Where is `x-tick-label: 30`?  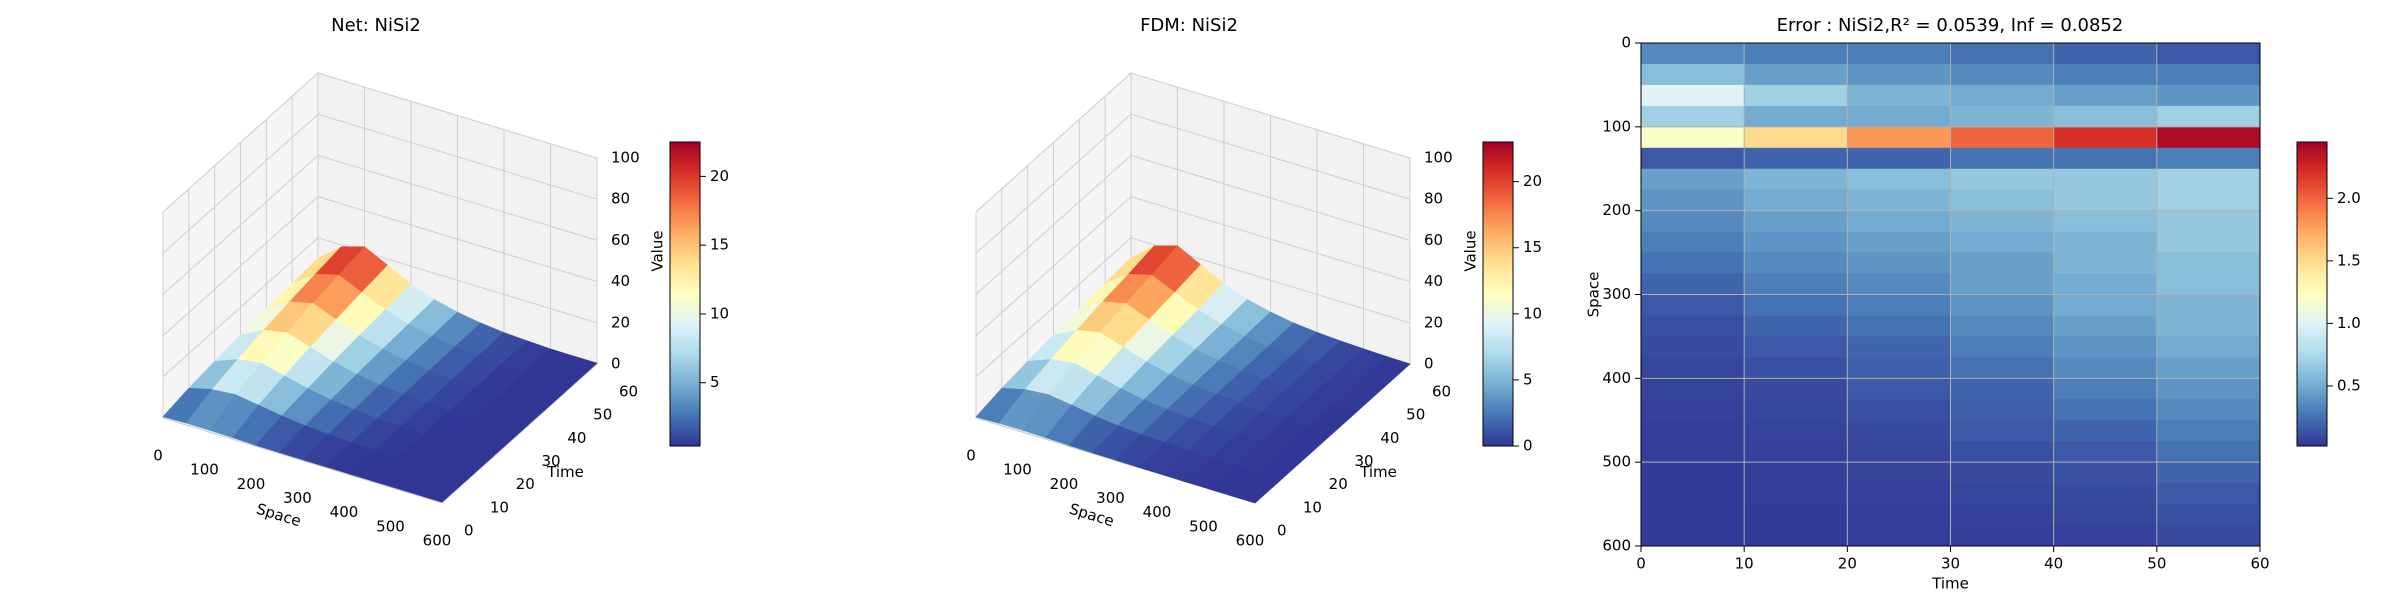
x-tick-label: 30 is located at coordinates (1950, 564).